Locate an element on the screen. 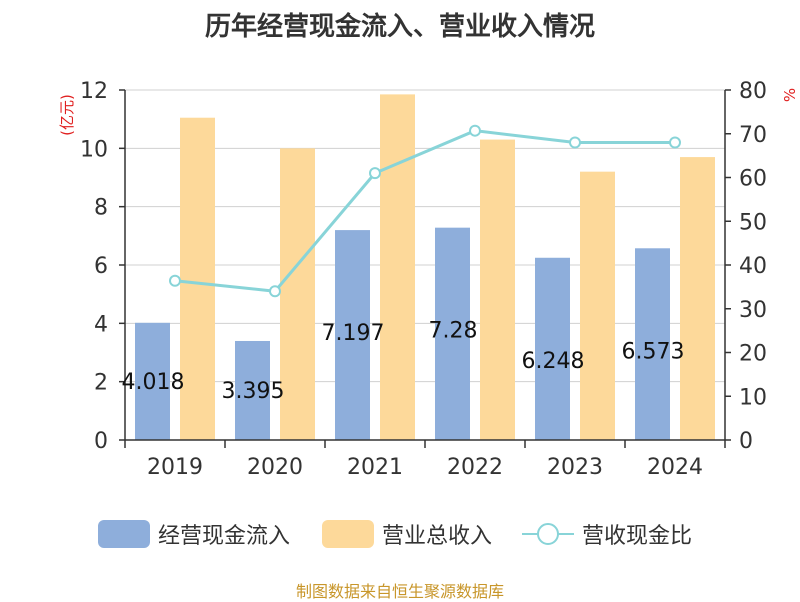  legend-item-cash-inflow: 经营现金流入 is located at coordinates (194, 534).